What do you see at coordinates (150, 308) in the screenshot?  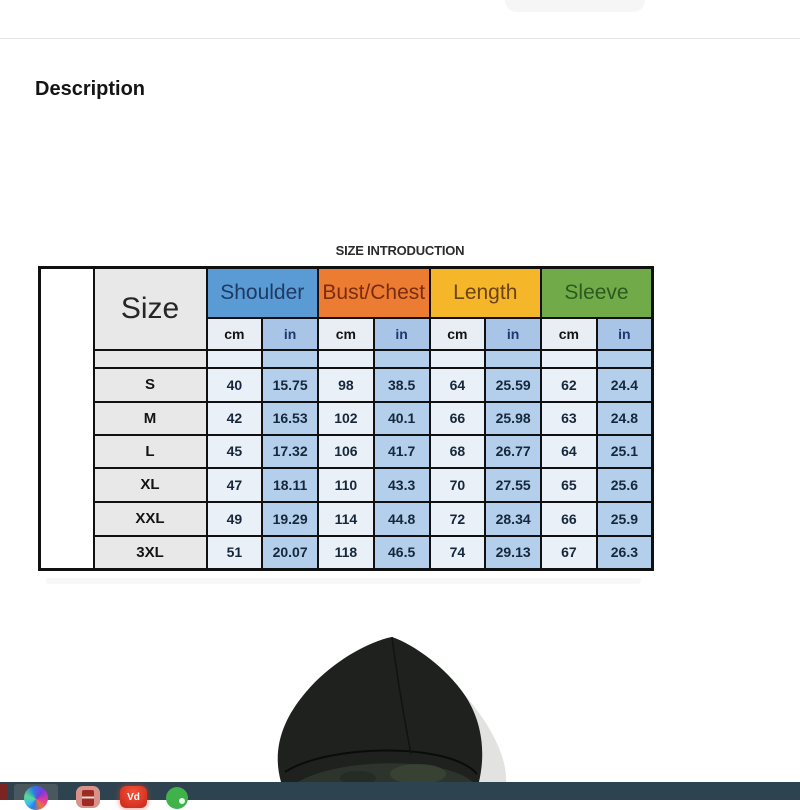 I see `size-column-header: Size` at bounding box center [150, 308].